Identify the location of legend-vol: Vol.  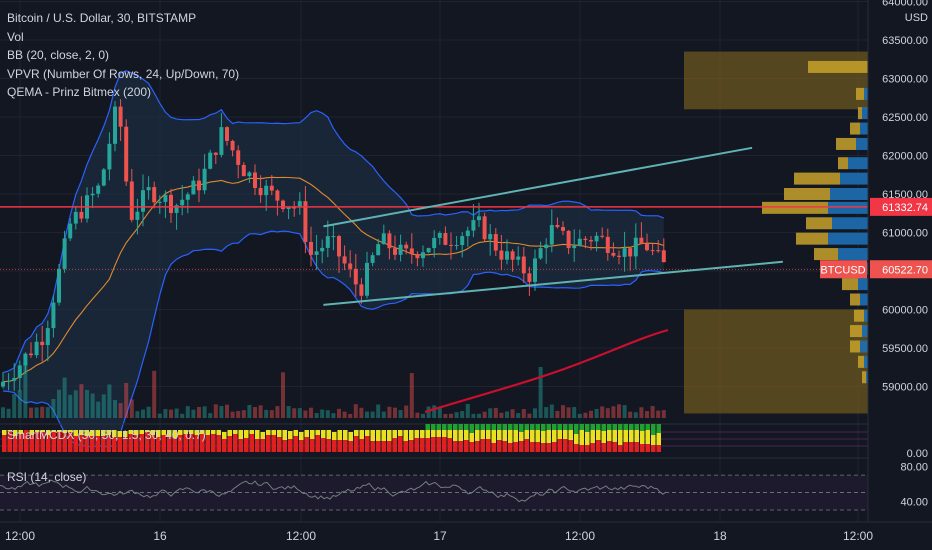
(15, 36).